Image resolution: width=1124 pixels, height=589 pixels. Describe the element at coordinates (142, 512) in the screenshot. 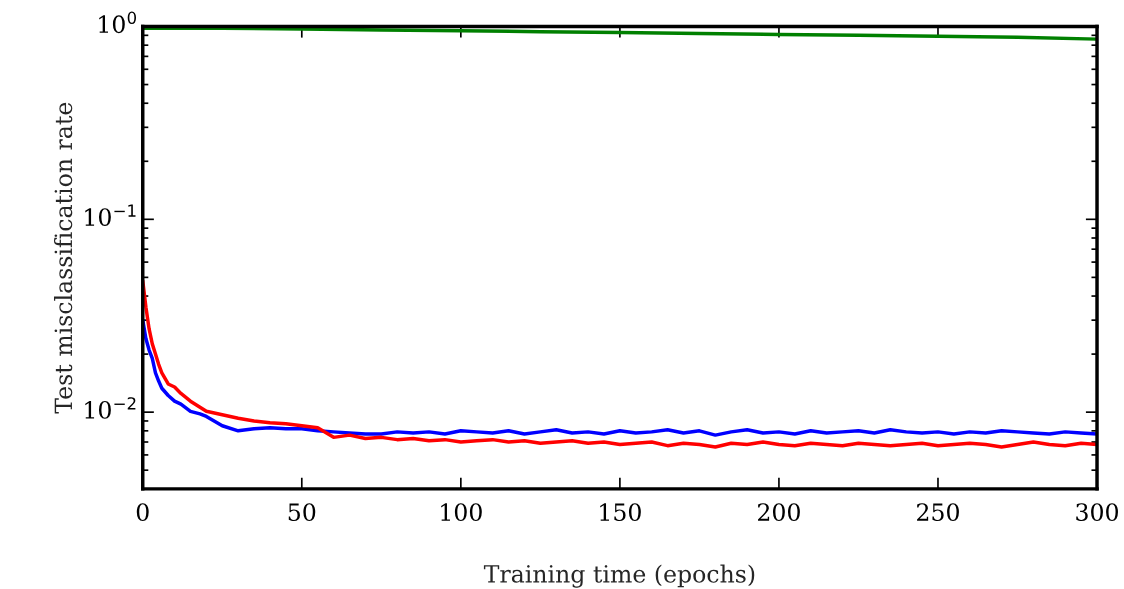

I see `x-tick-label: 0` at that location.